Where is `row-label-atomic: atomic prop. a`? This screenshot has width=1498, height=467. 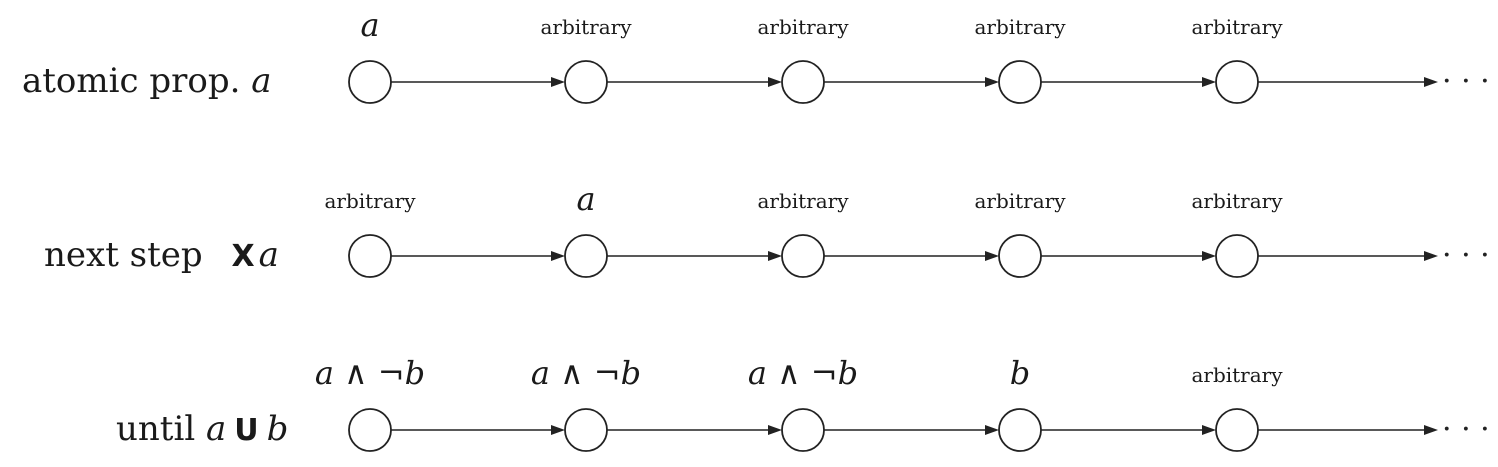
row-label-atomic: atomic prop. a is located at coordinates (147, 81).